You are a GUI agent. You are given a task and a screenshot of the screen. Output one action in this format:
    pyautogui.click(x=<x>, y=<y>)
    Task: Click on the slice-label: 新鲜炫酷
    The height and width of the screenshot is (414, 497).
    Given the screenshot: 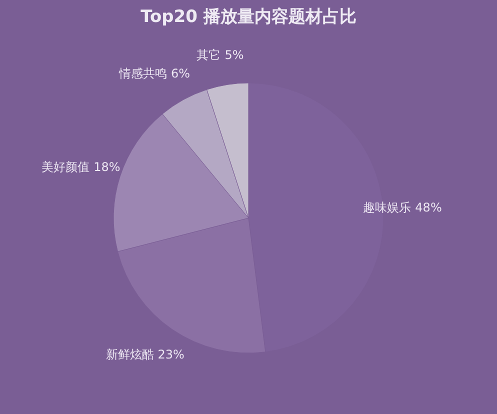 What is the action you would take?
    pyautogui.click(x=130, y=354)
    